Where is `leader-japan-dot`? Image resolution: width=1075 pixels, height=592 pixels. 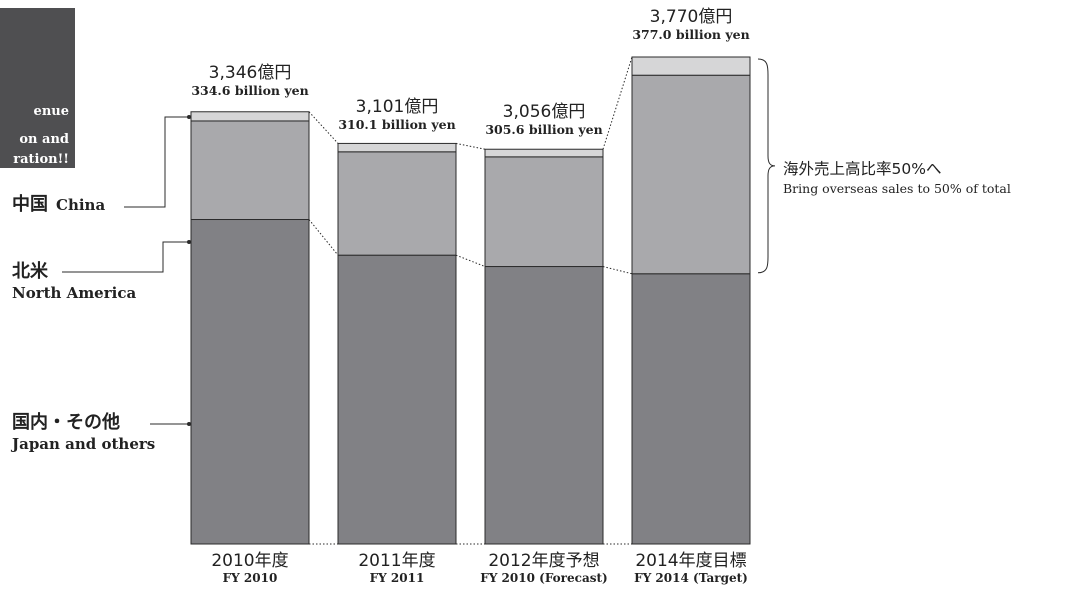
leader-japan-dot is located at coordinates (189, 424).